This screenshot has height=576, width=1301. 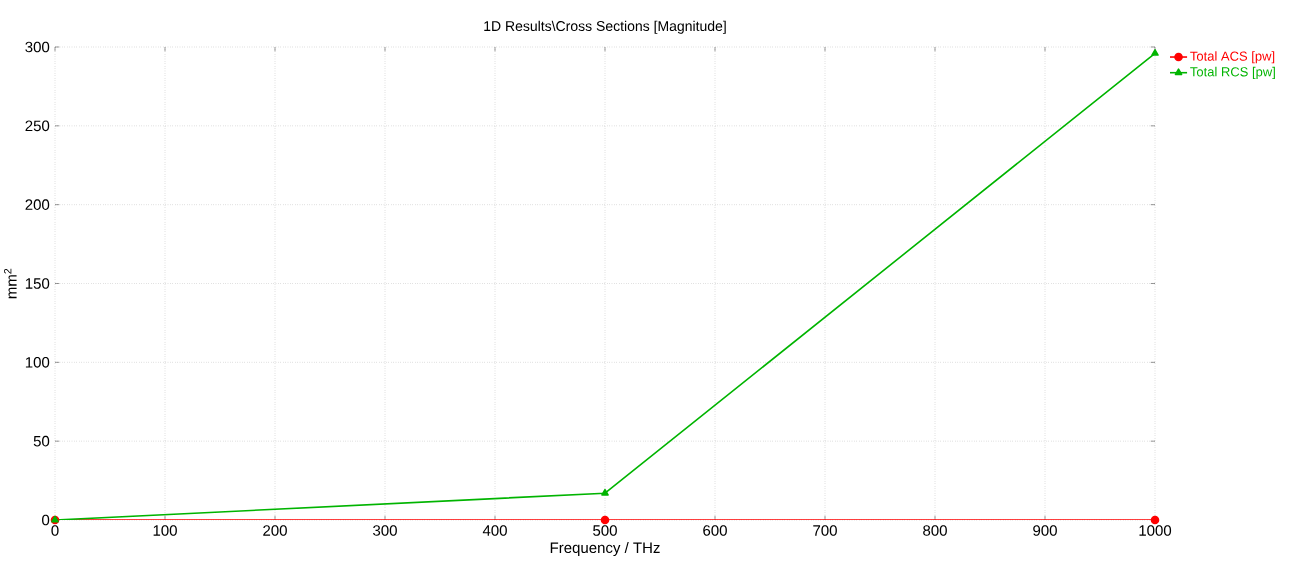 I want to click on x-tick-label: 500, so click(x=605, y=530).